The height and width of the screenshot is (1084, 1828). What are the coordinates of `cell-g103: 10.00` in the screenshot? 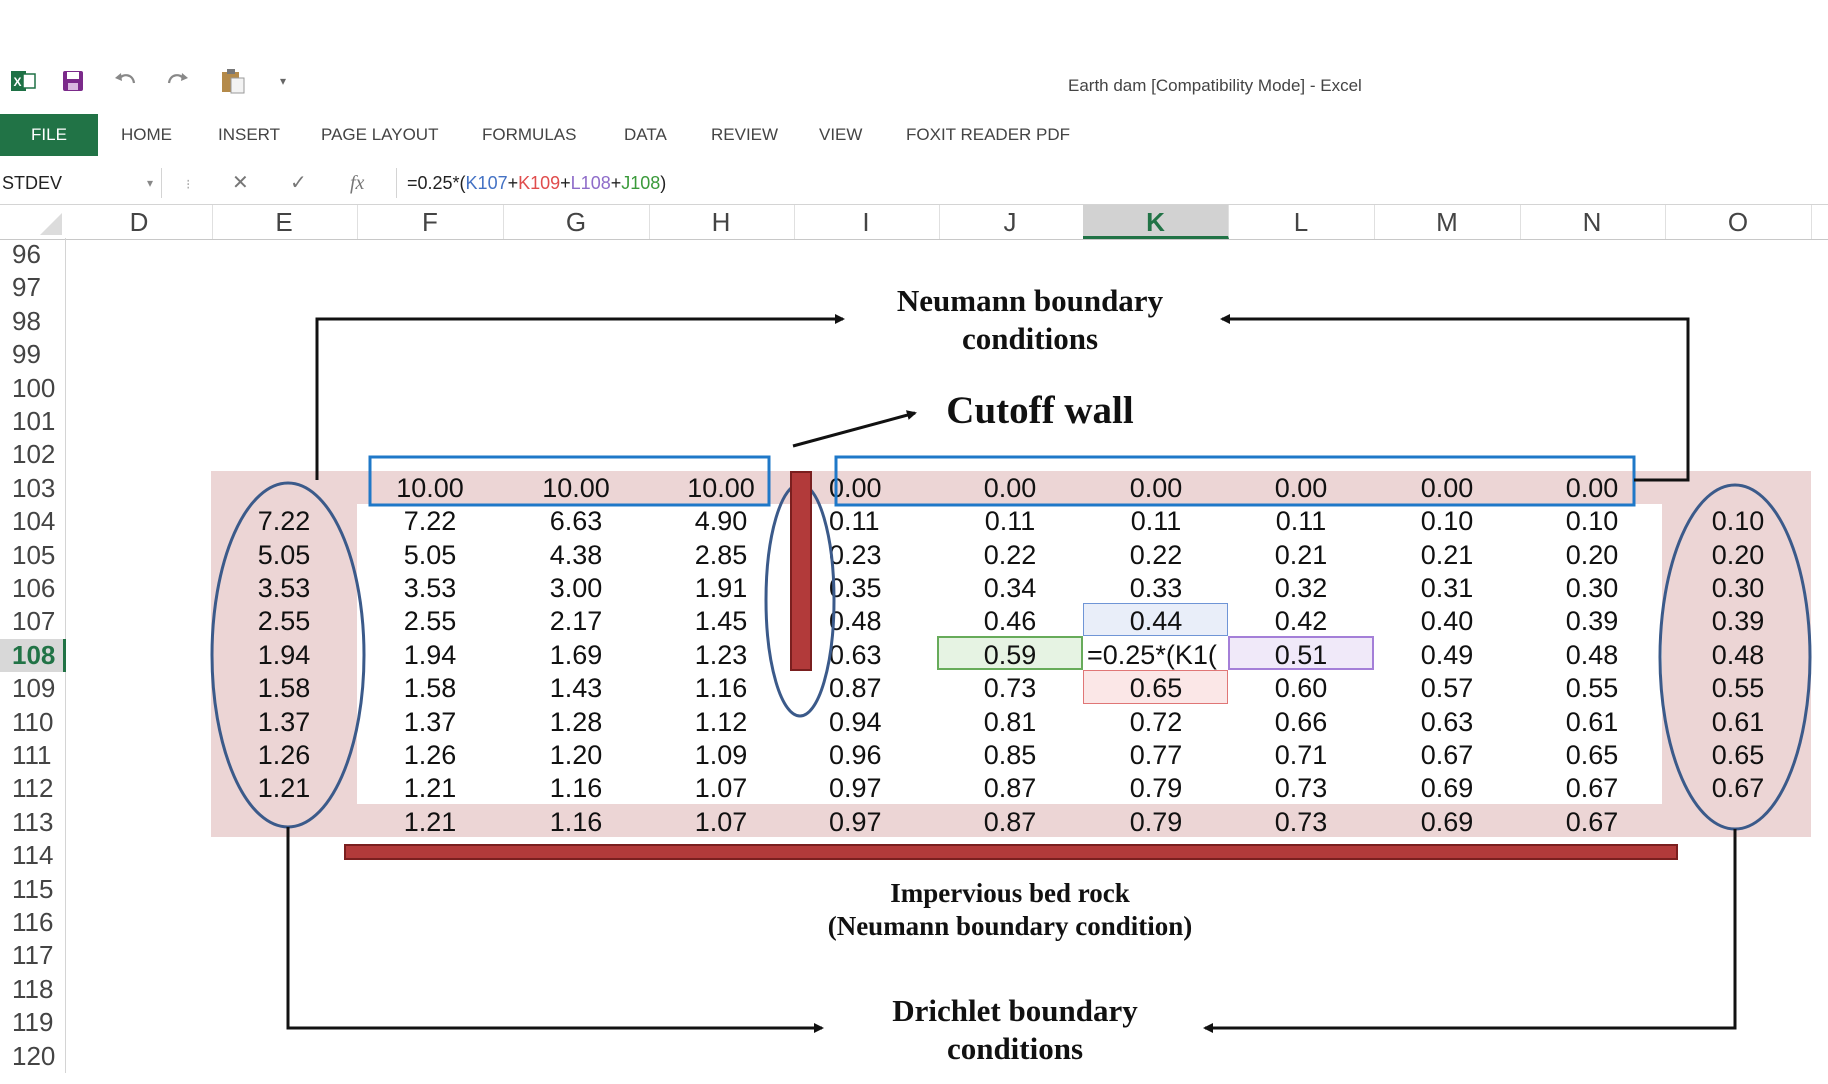 It's located at (576, 487).